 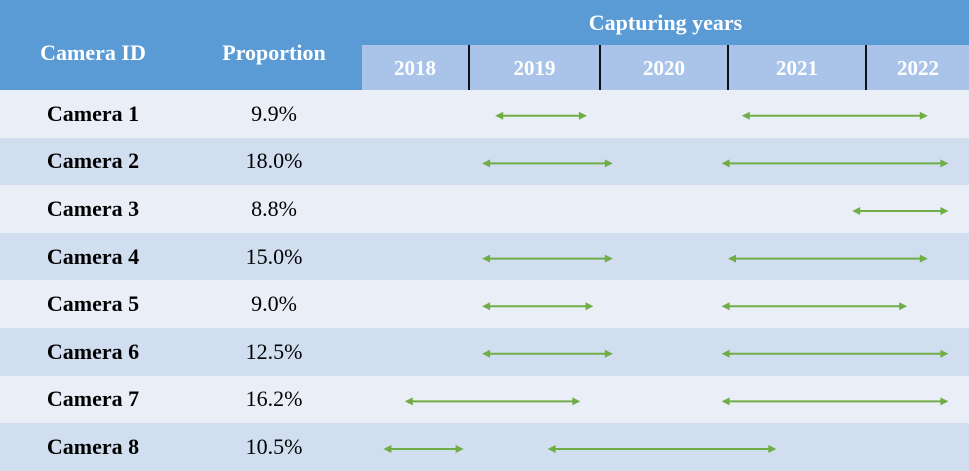 I want to click on table-row: Camera 1 9.9%, so click(x=484, y=114).